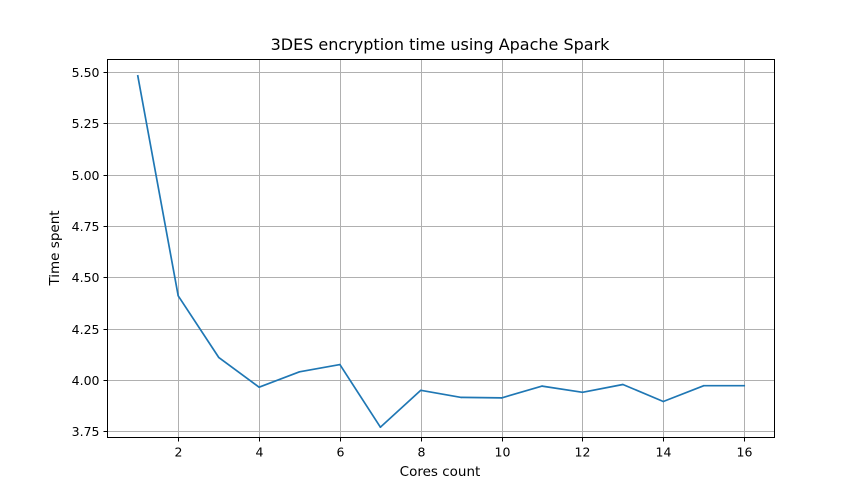 The image size is (860, 490). What do you see at coordinates (86, 72) in the screenshot?
I see `y-tick-label: 5.50` at bounding box center [86, 72].